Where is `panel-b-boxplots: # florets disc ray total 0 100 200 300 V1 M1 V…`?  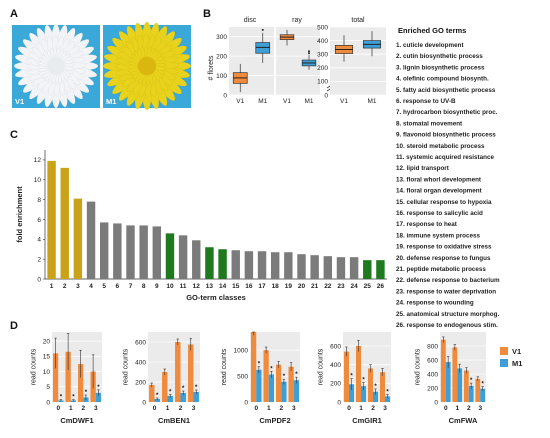
panel-b-boxplots: # florets disc ray total 0 100 200 300 V1 M1 V… is located at coordinates (297, 61).